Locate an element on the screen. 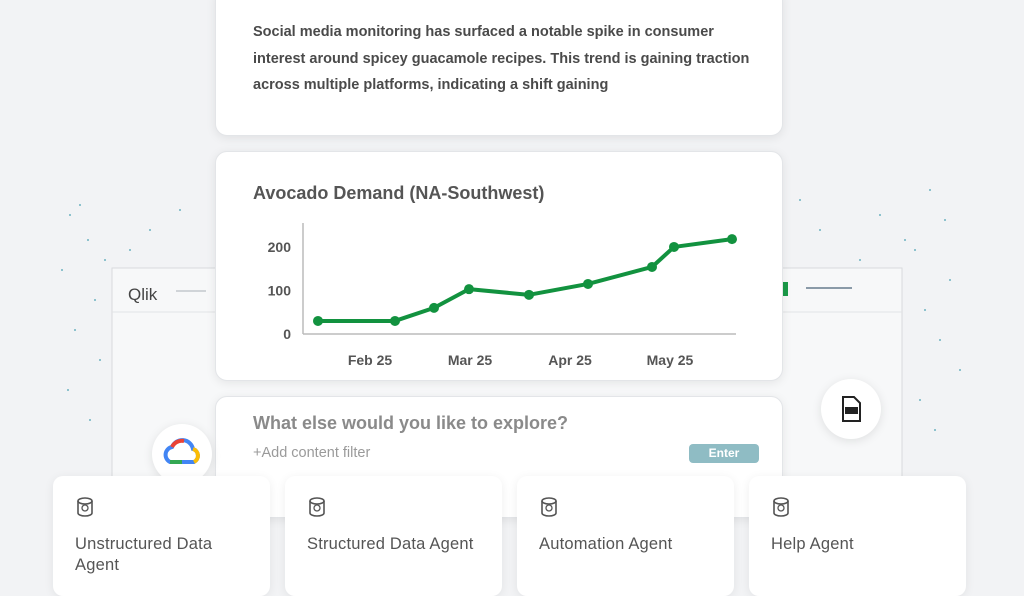  agent-label: Structured Data Agent is located at coordinates (390, 544).